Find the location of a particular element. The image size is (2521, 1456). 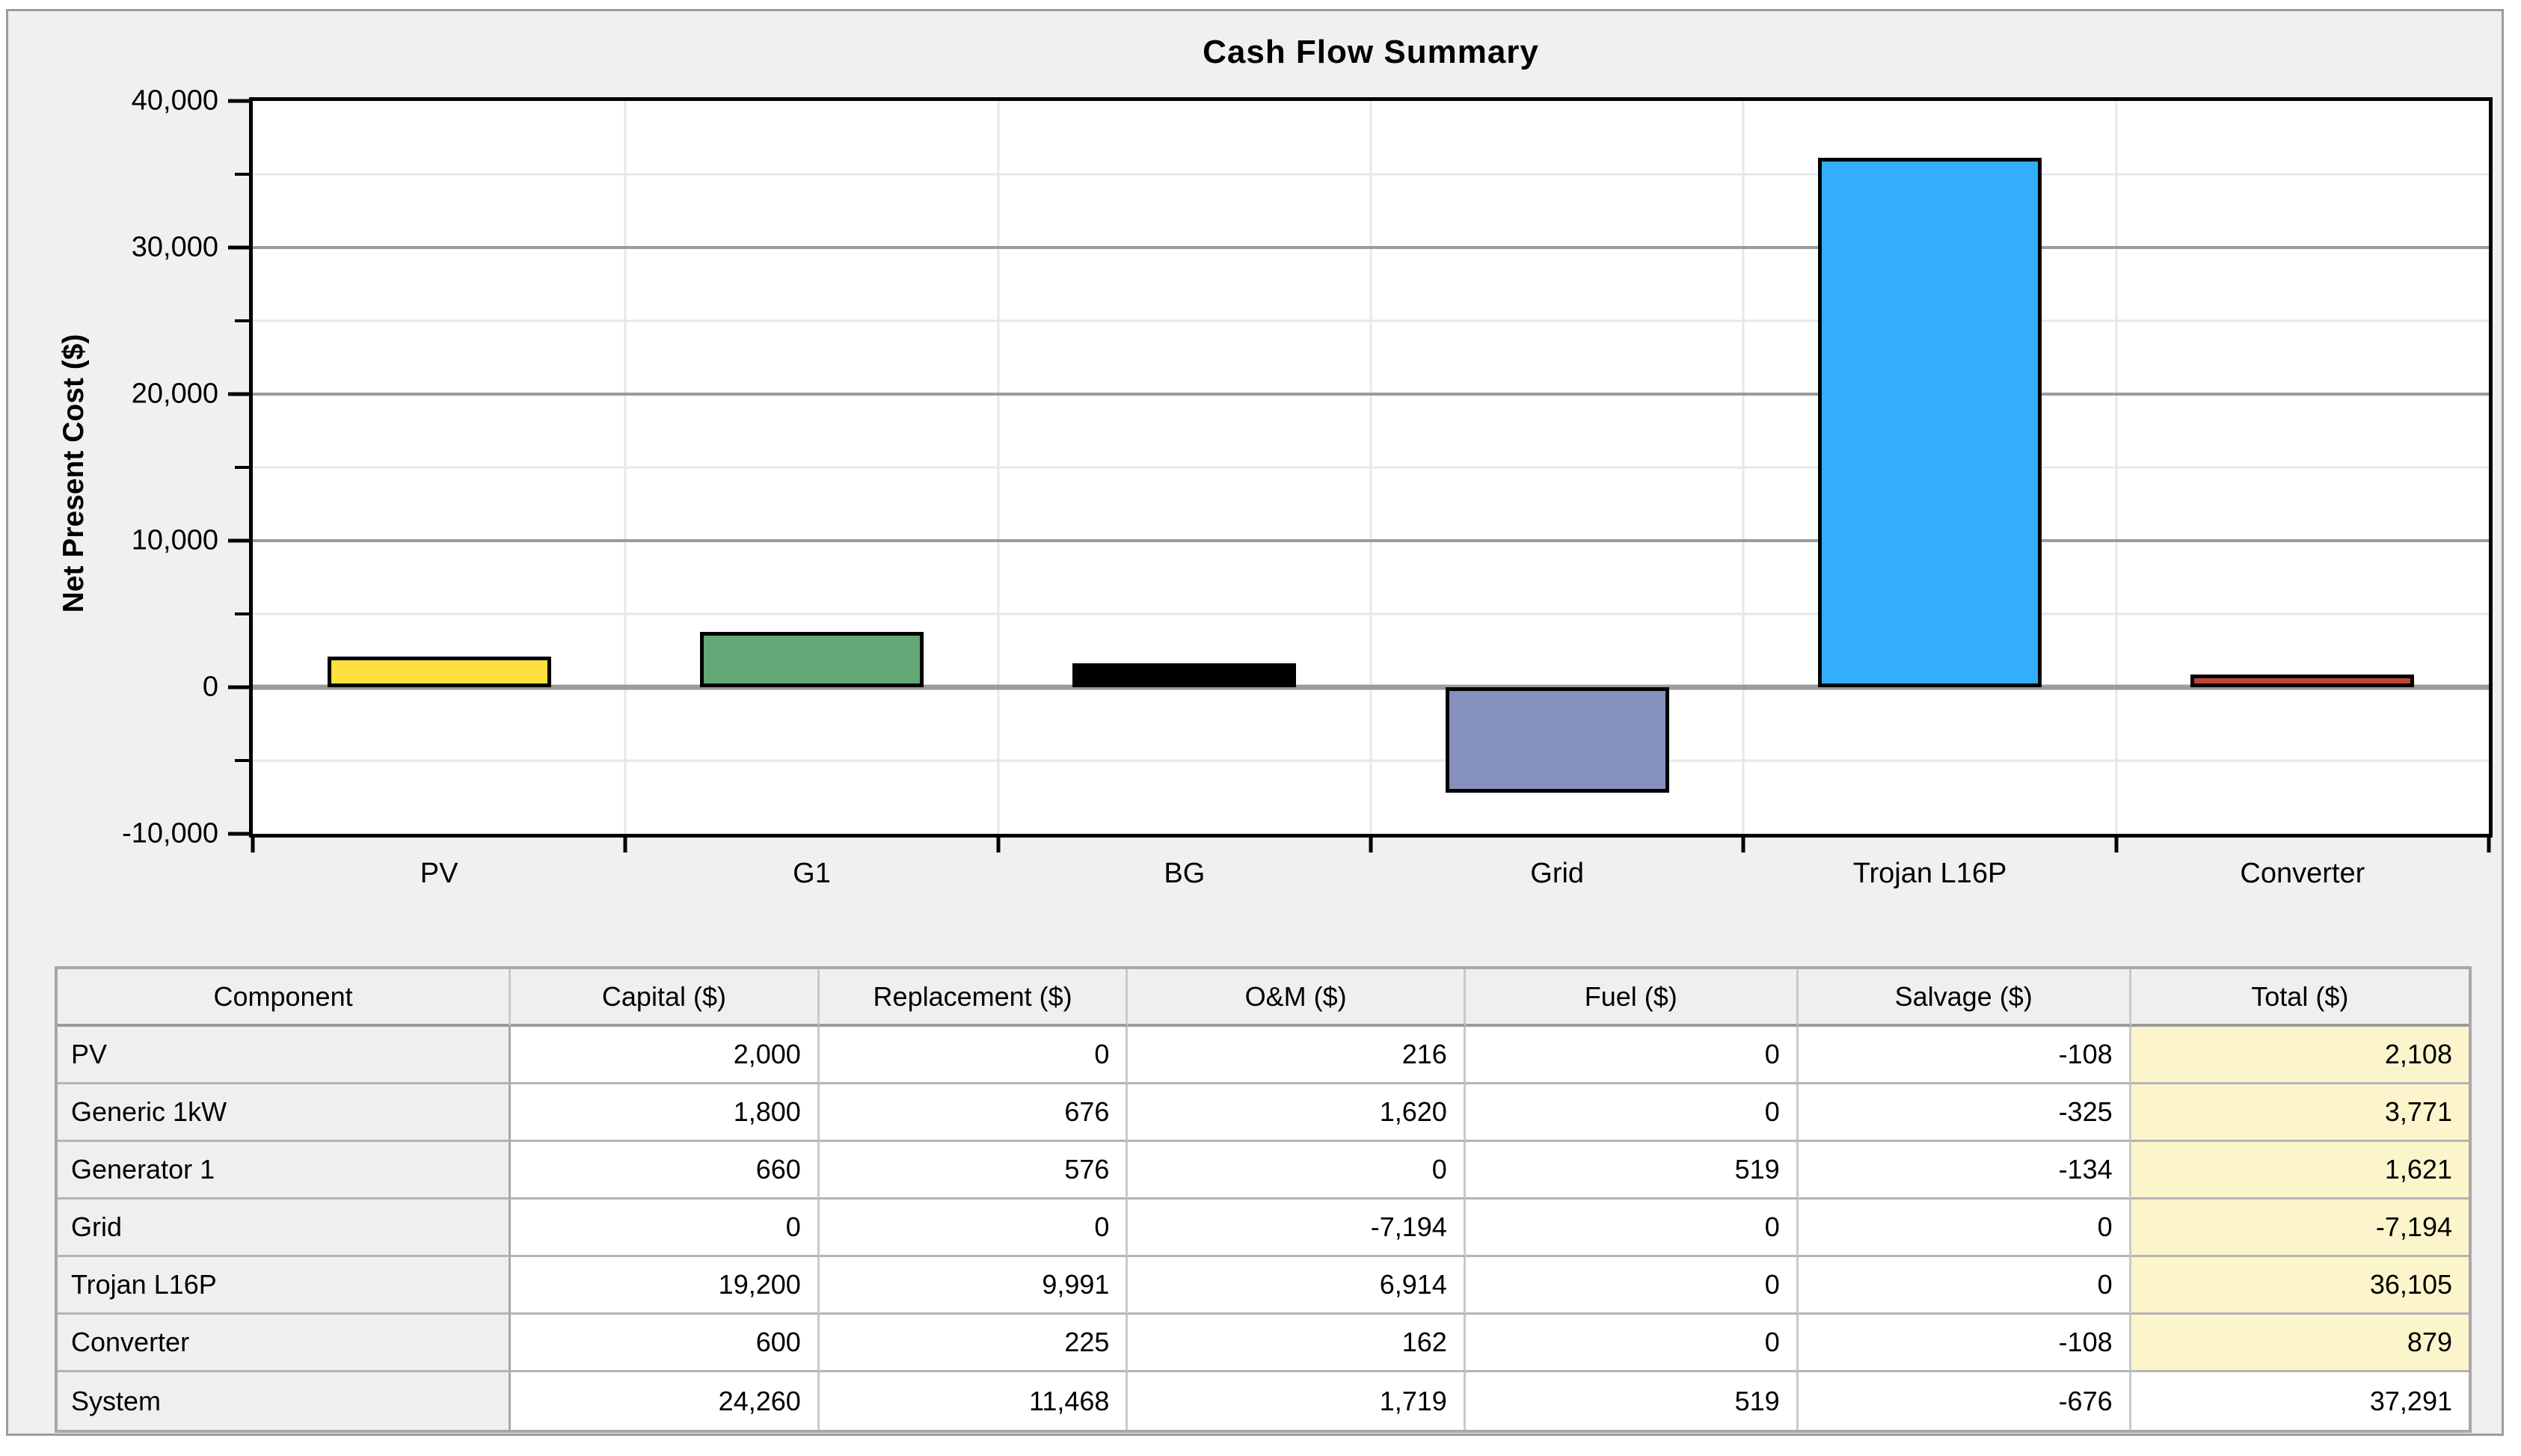

table-header-fuel: Fuel ($) is located at coordinates (1632, 998).